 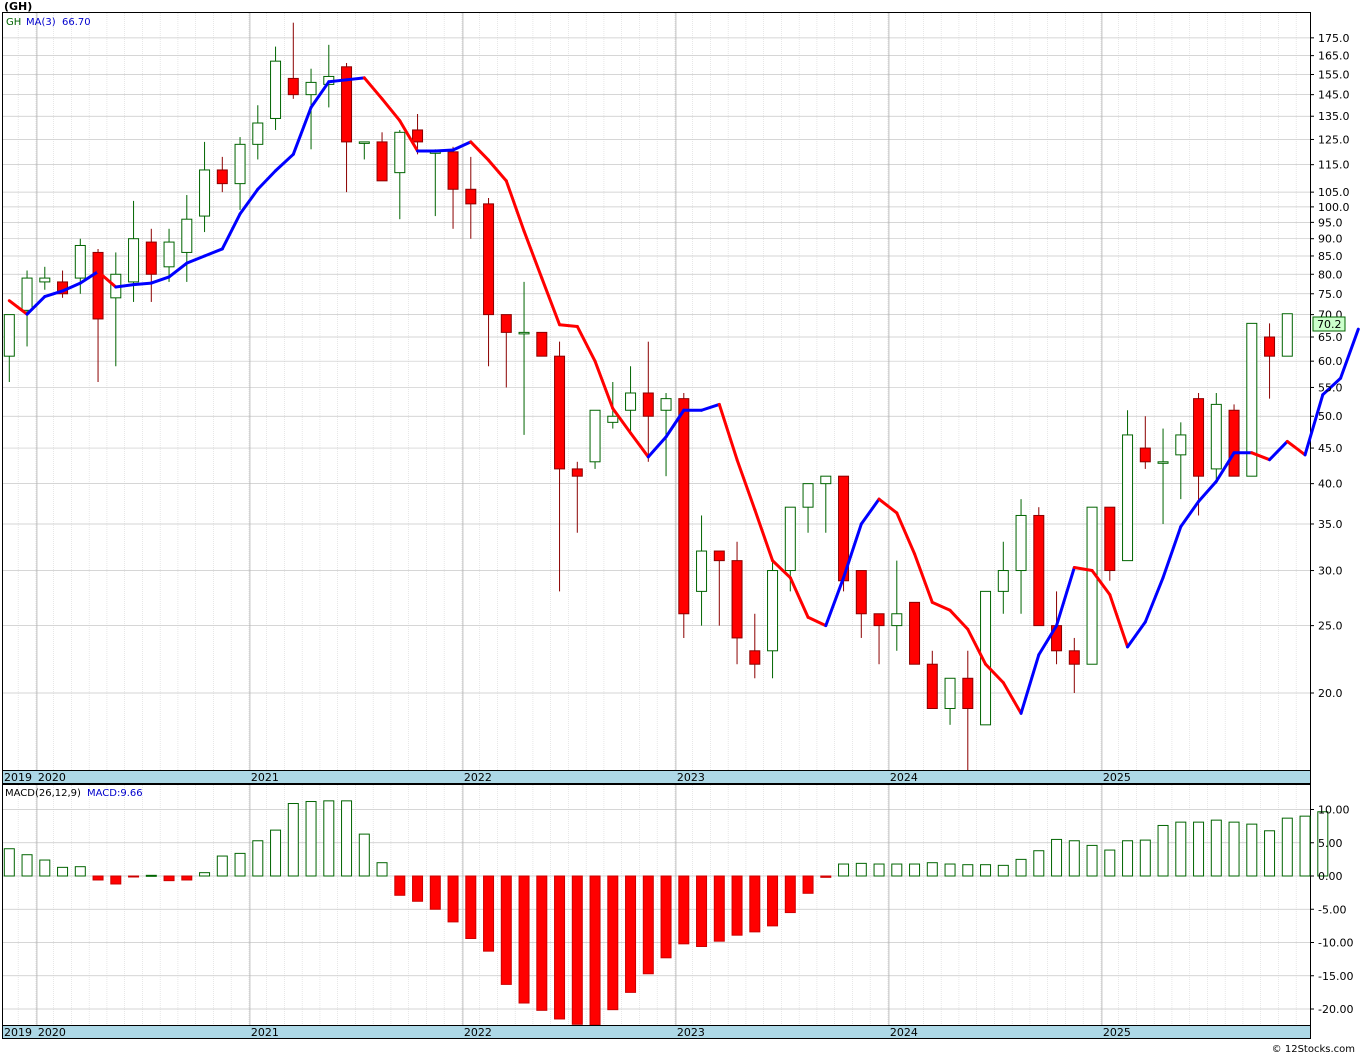 What do you see at coordinates (1330, 239) in the screenshot?
I see `price-y-tick-label: 90.0` at bounding box center [1330, 239].